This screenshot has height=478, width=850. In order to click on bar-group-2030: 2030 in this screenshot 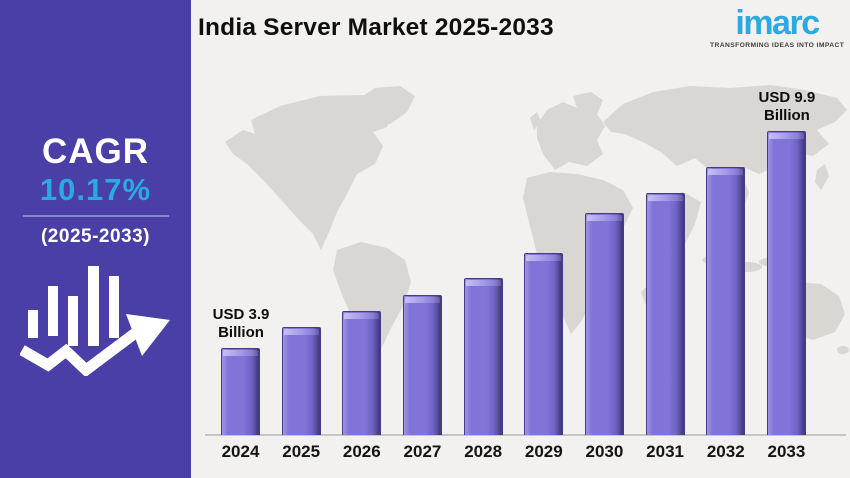, I will do `click(604, 293)`.